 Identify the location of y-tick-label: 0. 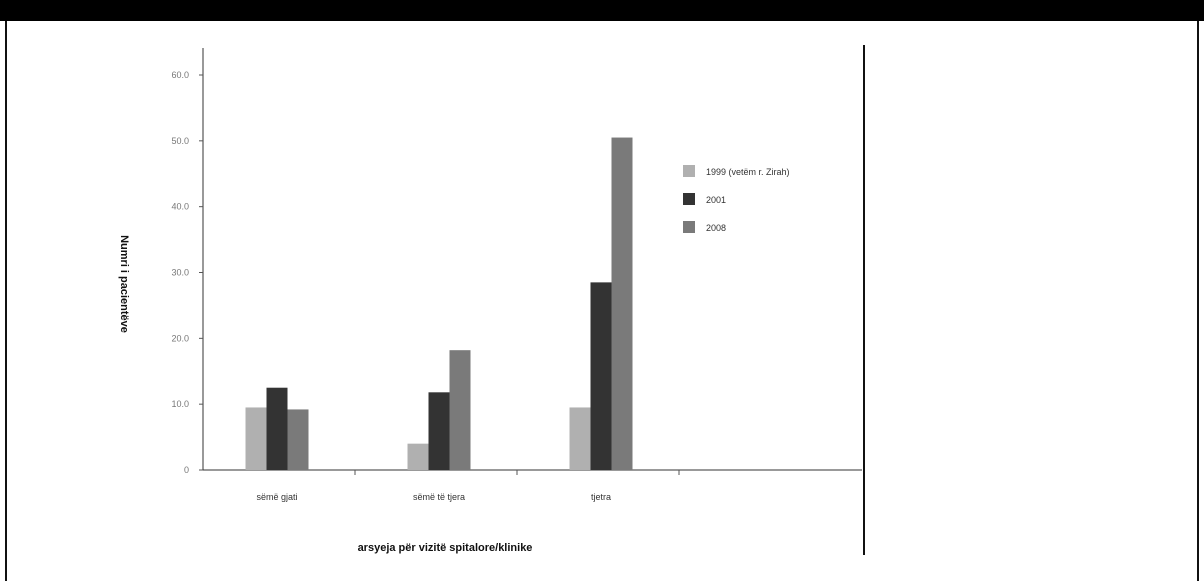
(186, 470).